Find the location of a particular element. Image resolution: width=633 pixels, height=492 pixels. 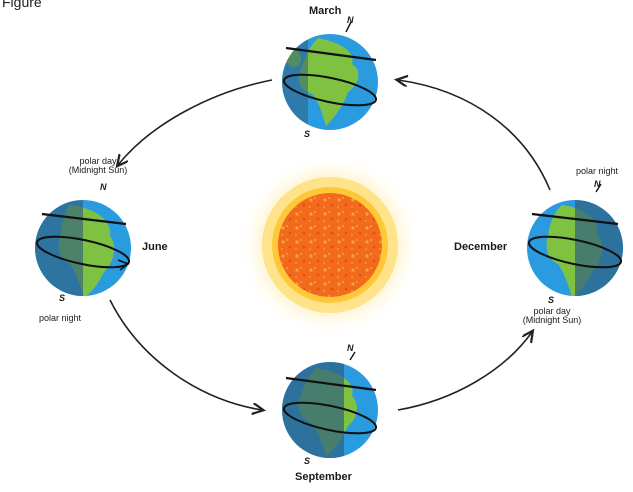

month-label-june: June is located at coordinates (155, 247).